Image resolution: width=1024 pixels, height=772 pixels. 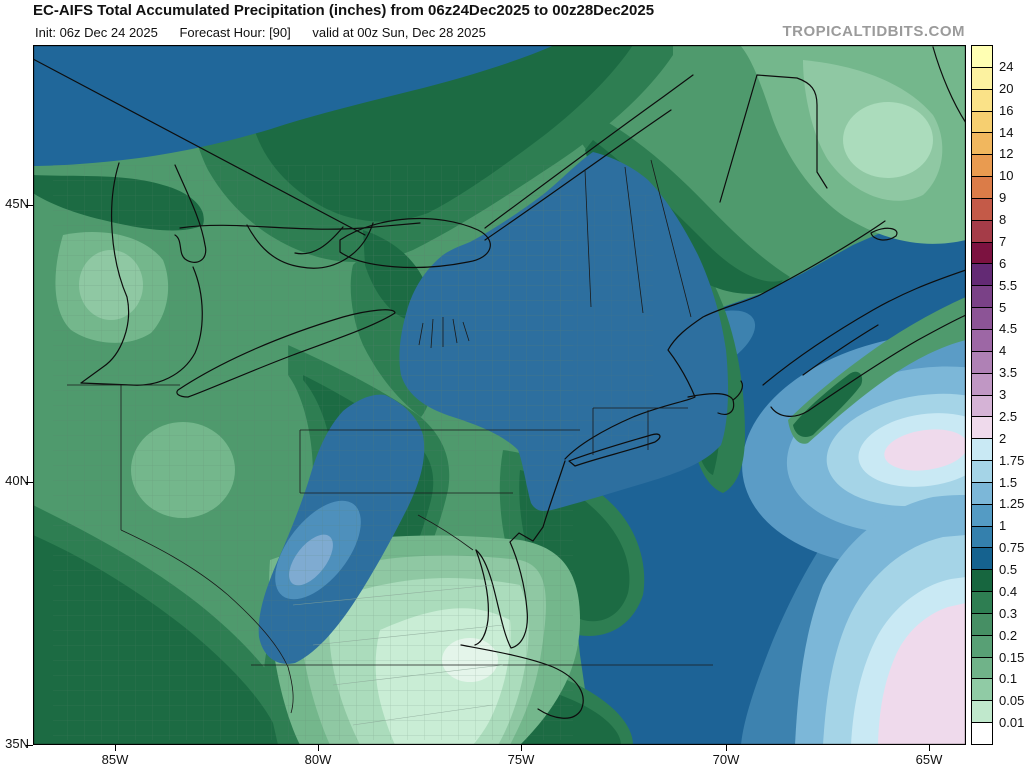 What do you see at coordinates (1008, 482) in the screenshot?
I see `colorbar-value-label: 1.5` at bounding box center [1008, 482].